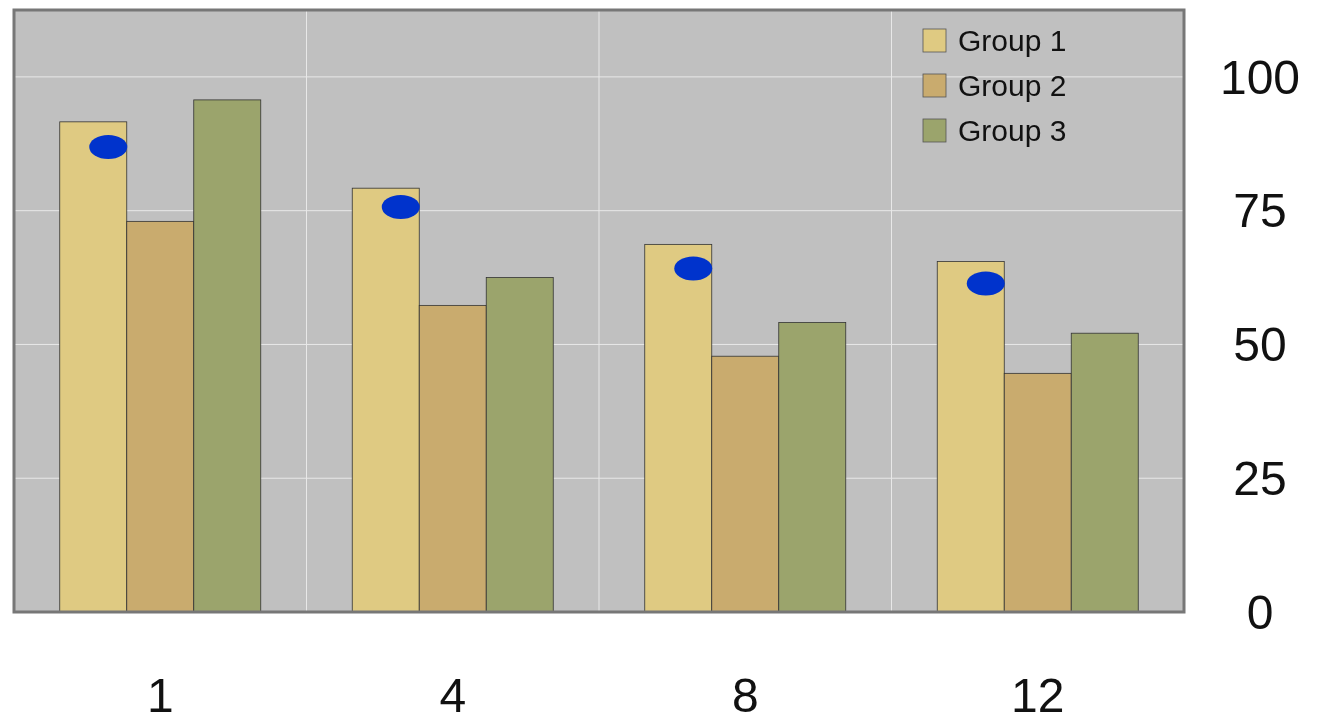 The width and height of the screenshot is (1332, 721). Describe the element at coordinates (453, 695) in the screenshot. I see `x-tick-label: 4` at that location.